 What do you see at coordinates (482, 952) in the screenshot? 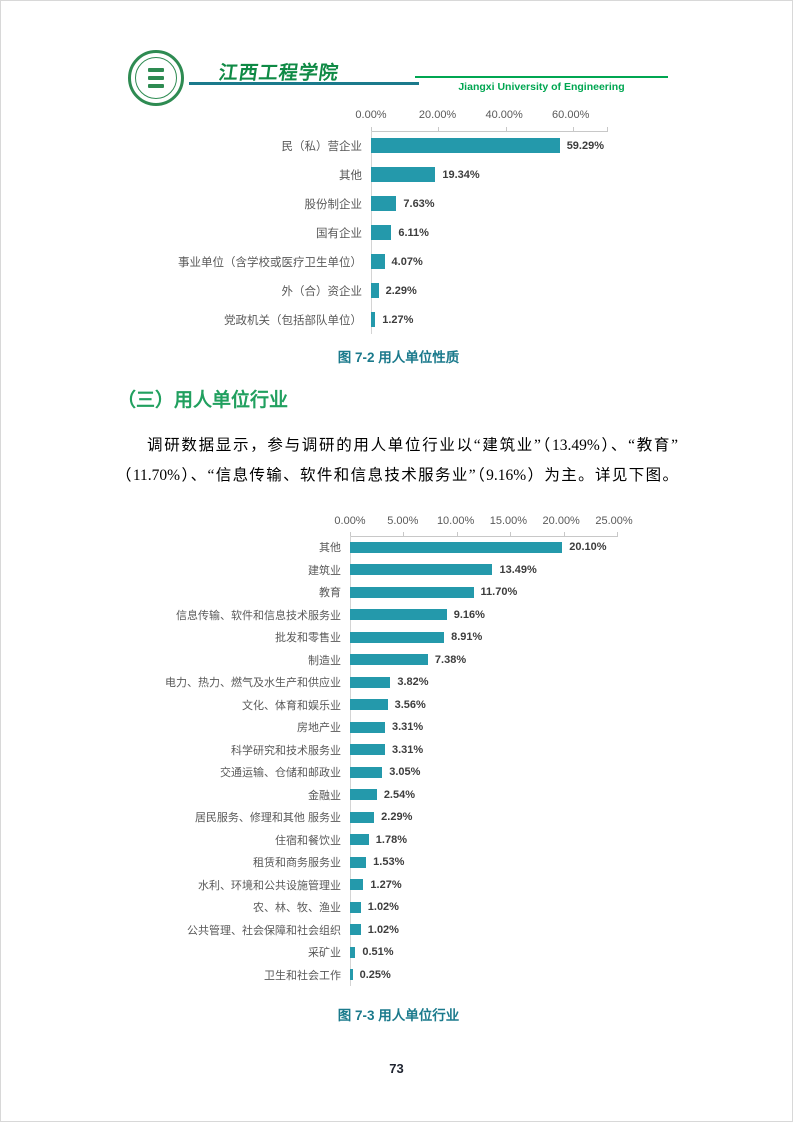
I see `bar-track: 0.51%` at bounding box center [482, 952].